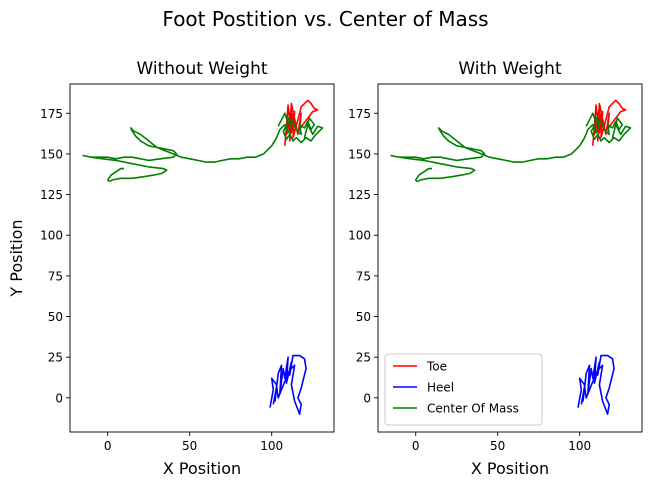 The height and width of the screenshot is (489, 651). I want to click on legend-label-toe: Toe, so click(436, 367).